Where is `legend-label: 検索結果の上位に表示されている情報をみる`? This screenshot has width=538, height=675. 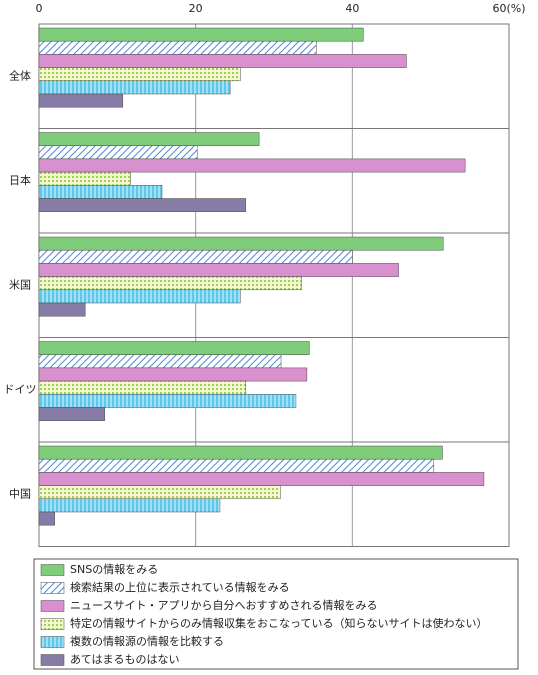 legend-label: 検索結果の上位に表示されている情報をみる is located at coordinates (180, 587).